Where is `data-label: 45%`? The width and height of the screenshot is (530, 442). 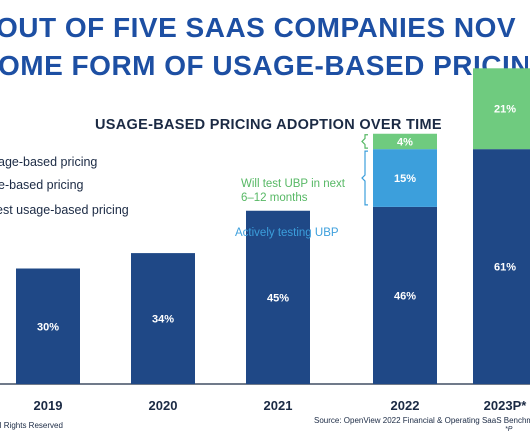
data-label: 45% is located at coordinates (278, 298).